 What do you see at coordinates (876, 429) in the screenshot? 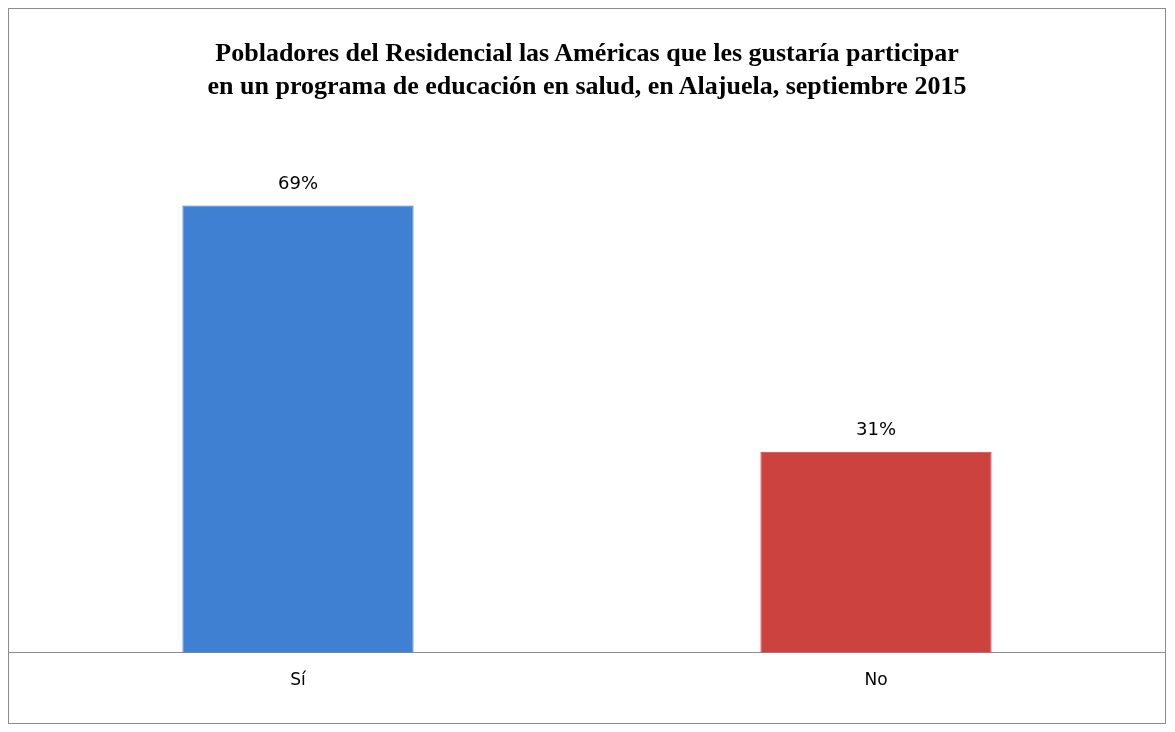
I see `data-label: 31%` at bounding box center [876, 429].